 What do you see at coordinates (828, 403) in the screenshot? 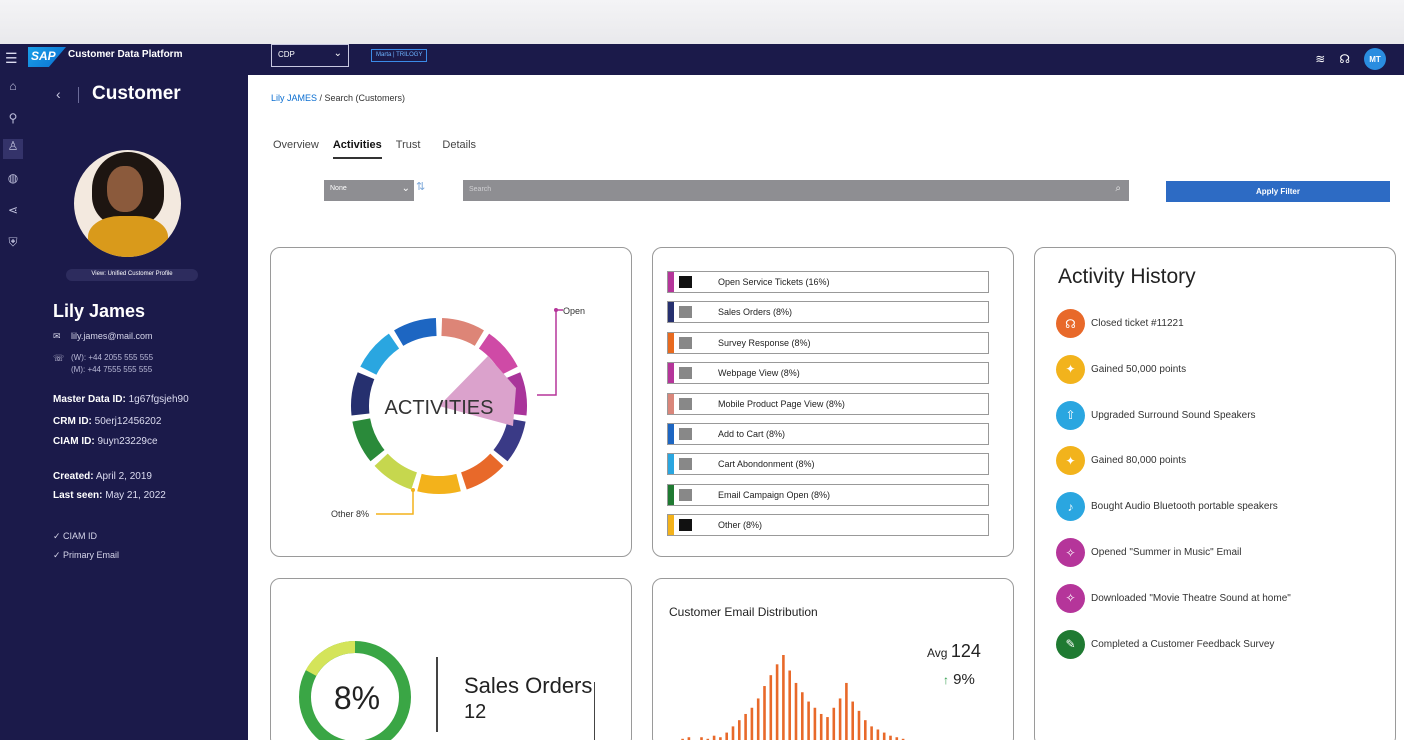
I see `legend-row: Mobile Product Page View (8%)` at bounding box center [828, 403].